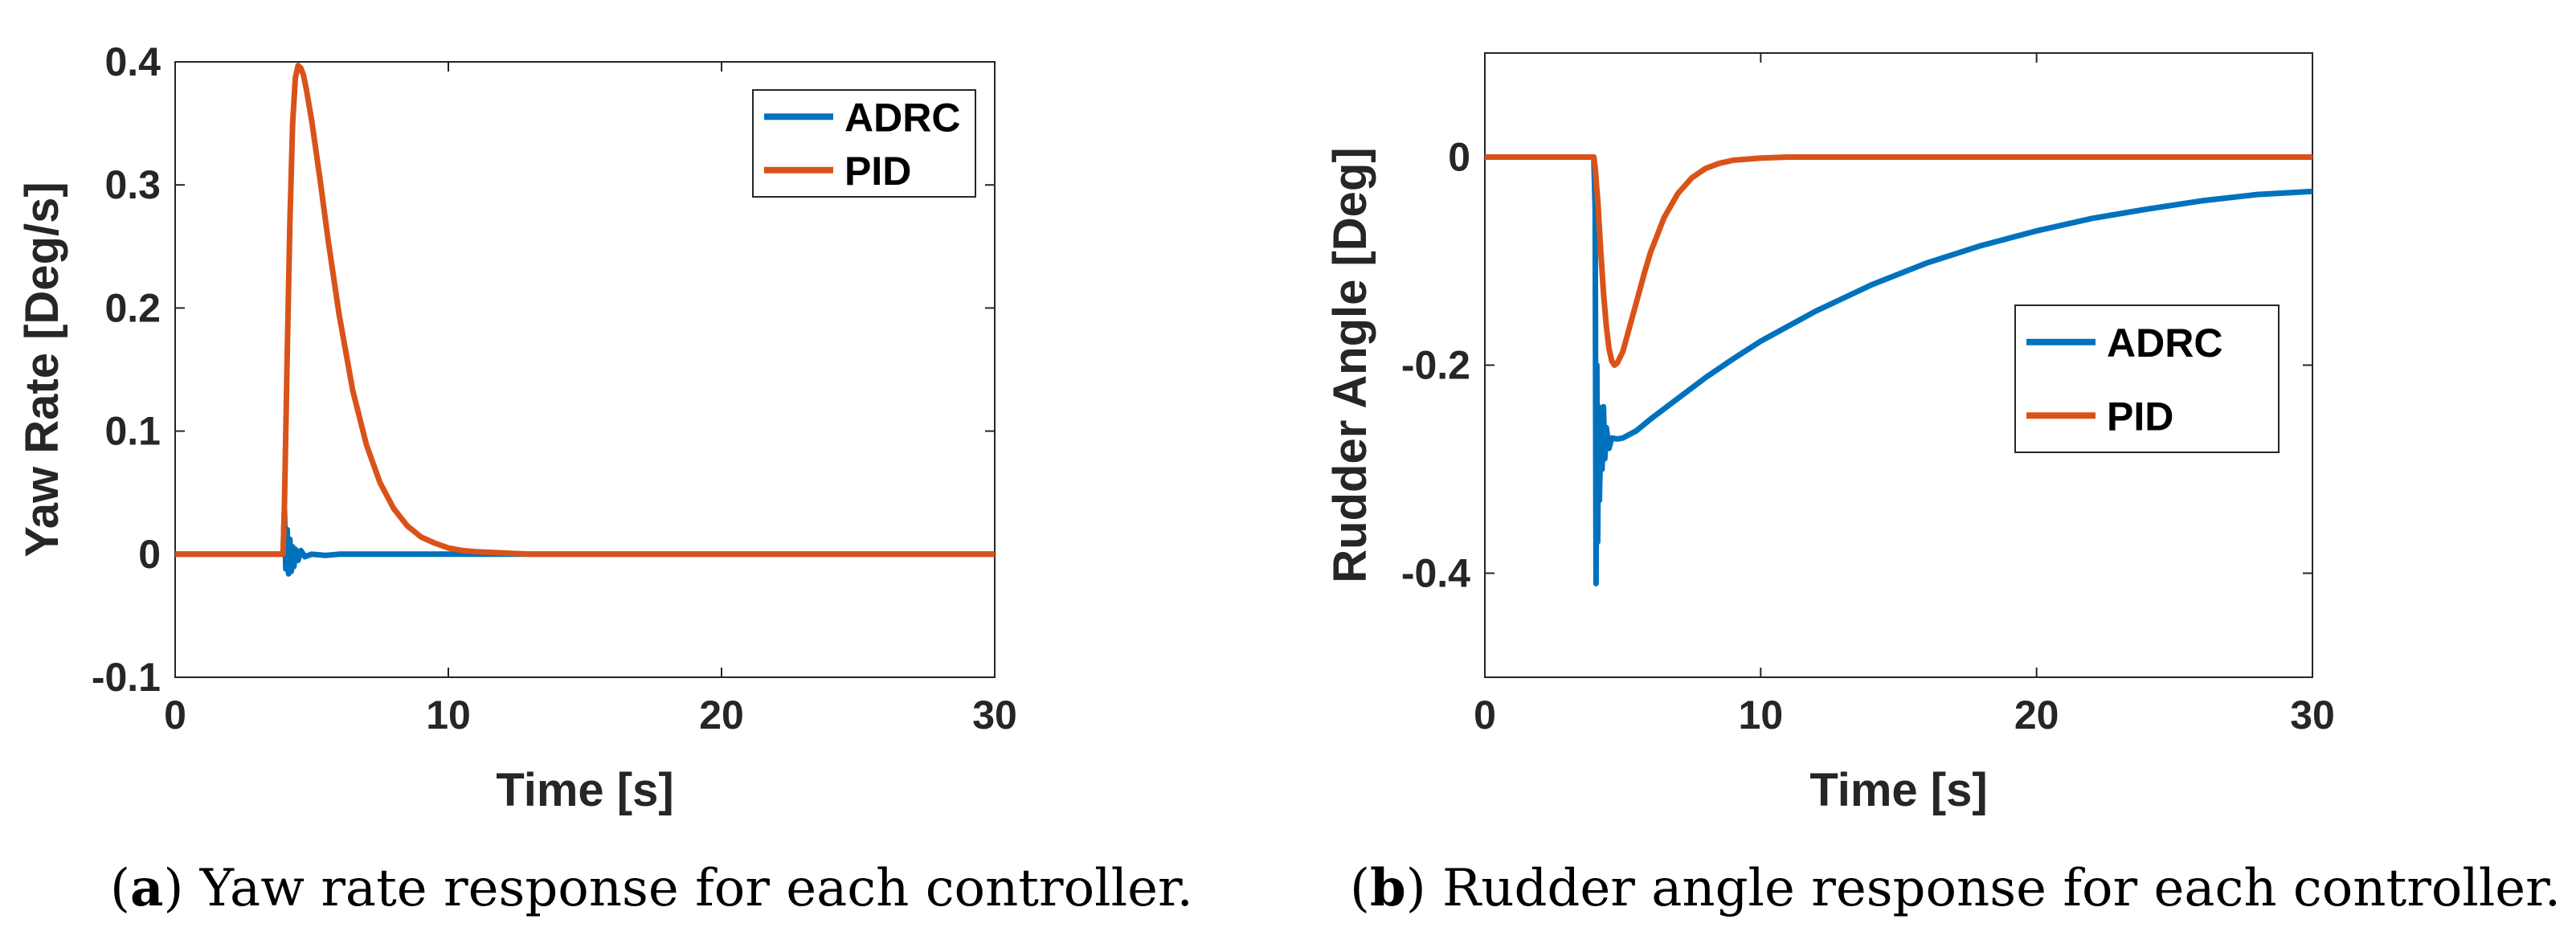  Describe the element at coordinates (1898, 790) in the screenshot. I see `chart-b-xlabel: Time [s]` at that location.